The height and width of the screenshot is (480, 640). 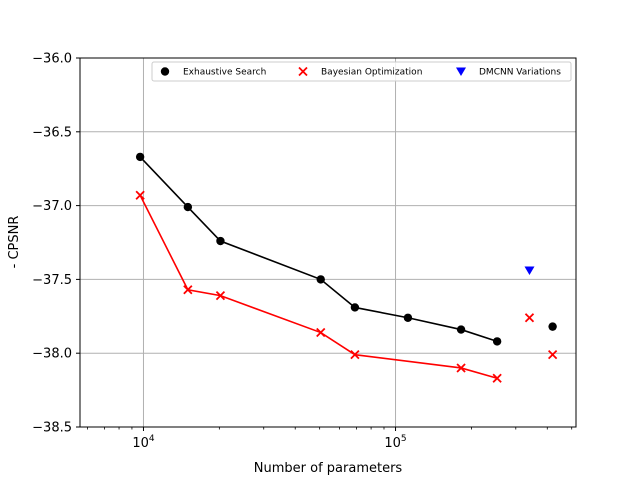 I want to click on x-axis-label: Number of parameters, so click(x=328, y=468).